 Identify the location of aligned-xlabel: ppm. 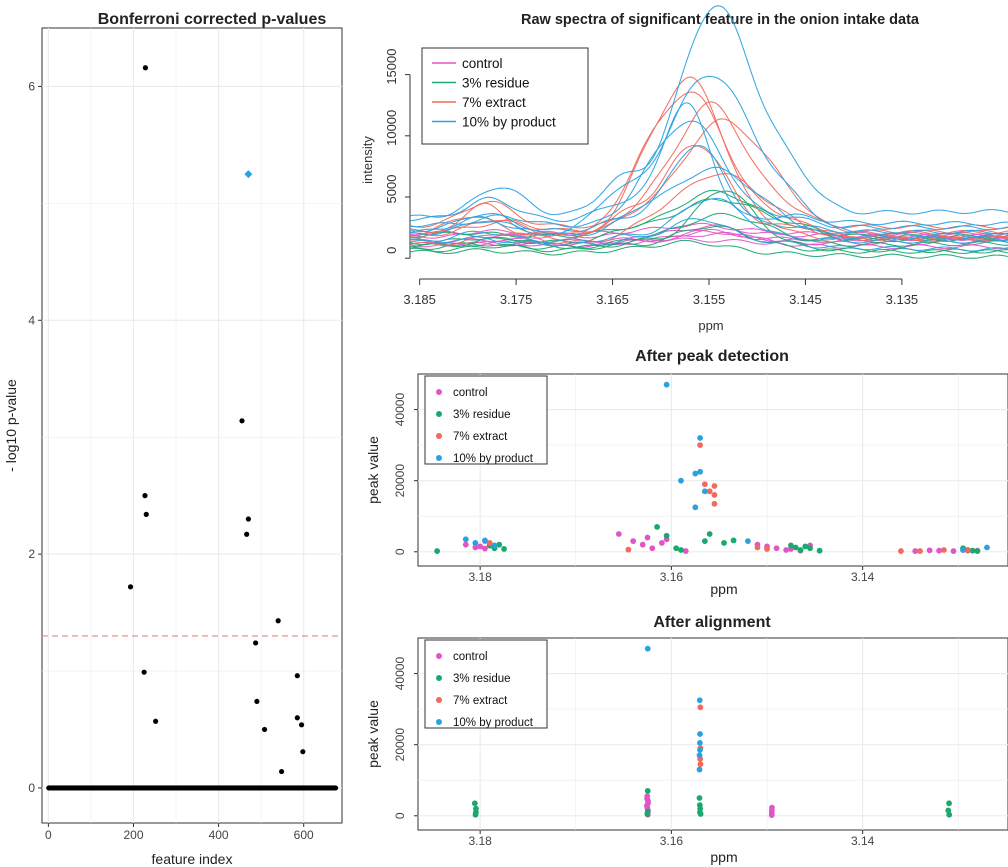
(723, 857).